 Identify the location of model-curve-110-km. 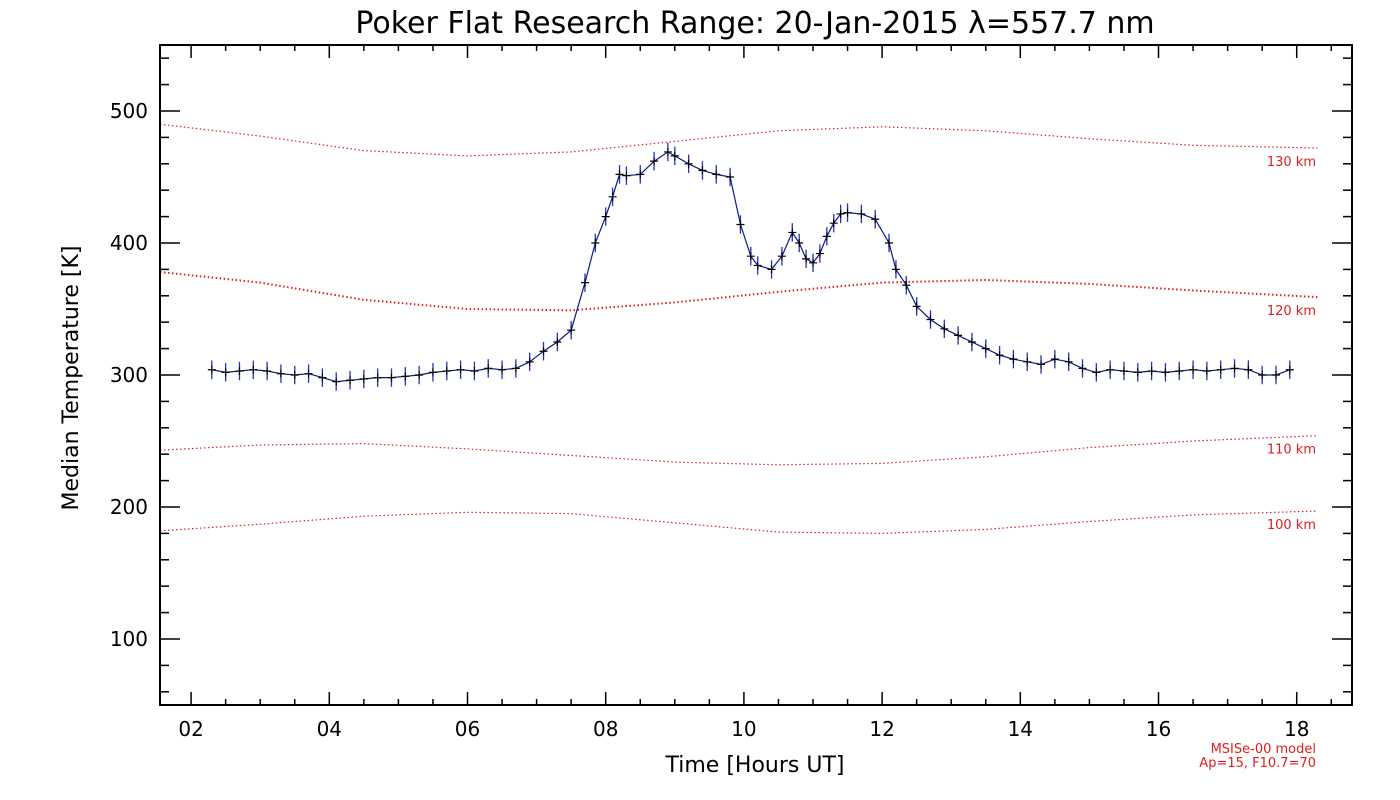
(738, 450).